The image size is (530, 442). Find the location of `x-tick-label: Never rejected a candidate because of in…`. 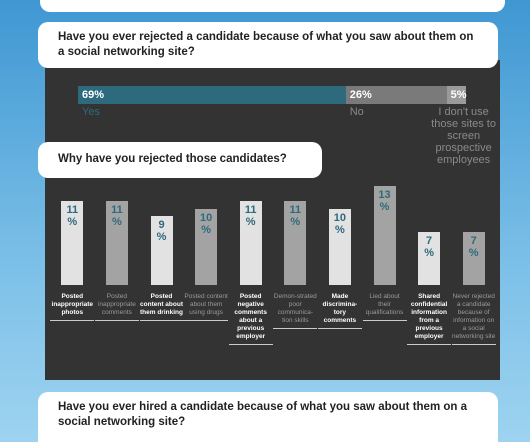

x-tick-label: Never rejected a candidate because of in… is located at coordinates (473, 319).